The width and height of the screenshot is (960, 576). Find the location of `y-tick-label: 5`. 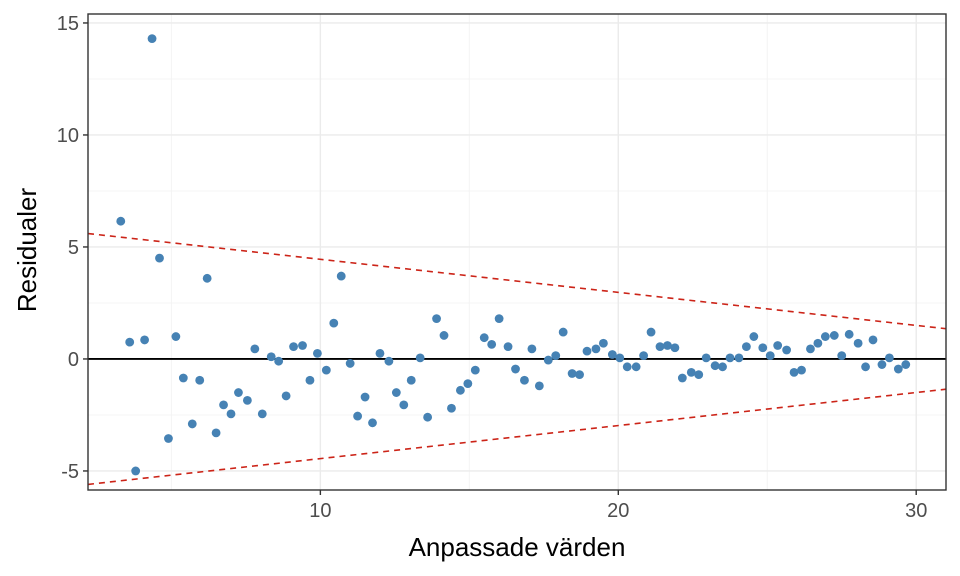

y-tick-label: 5 is located at coordinates (73, 248).